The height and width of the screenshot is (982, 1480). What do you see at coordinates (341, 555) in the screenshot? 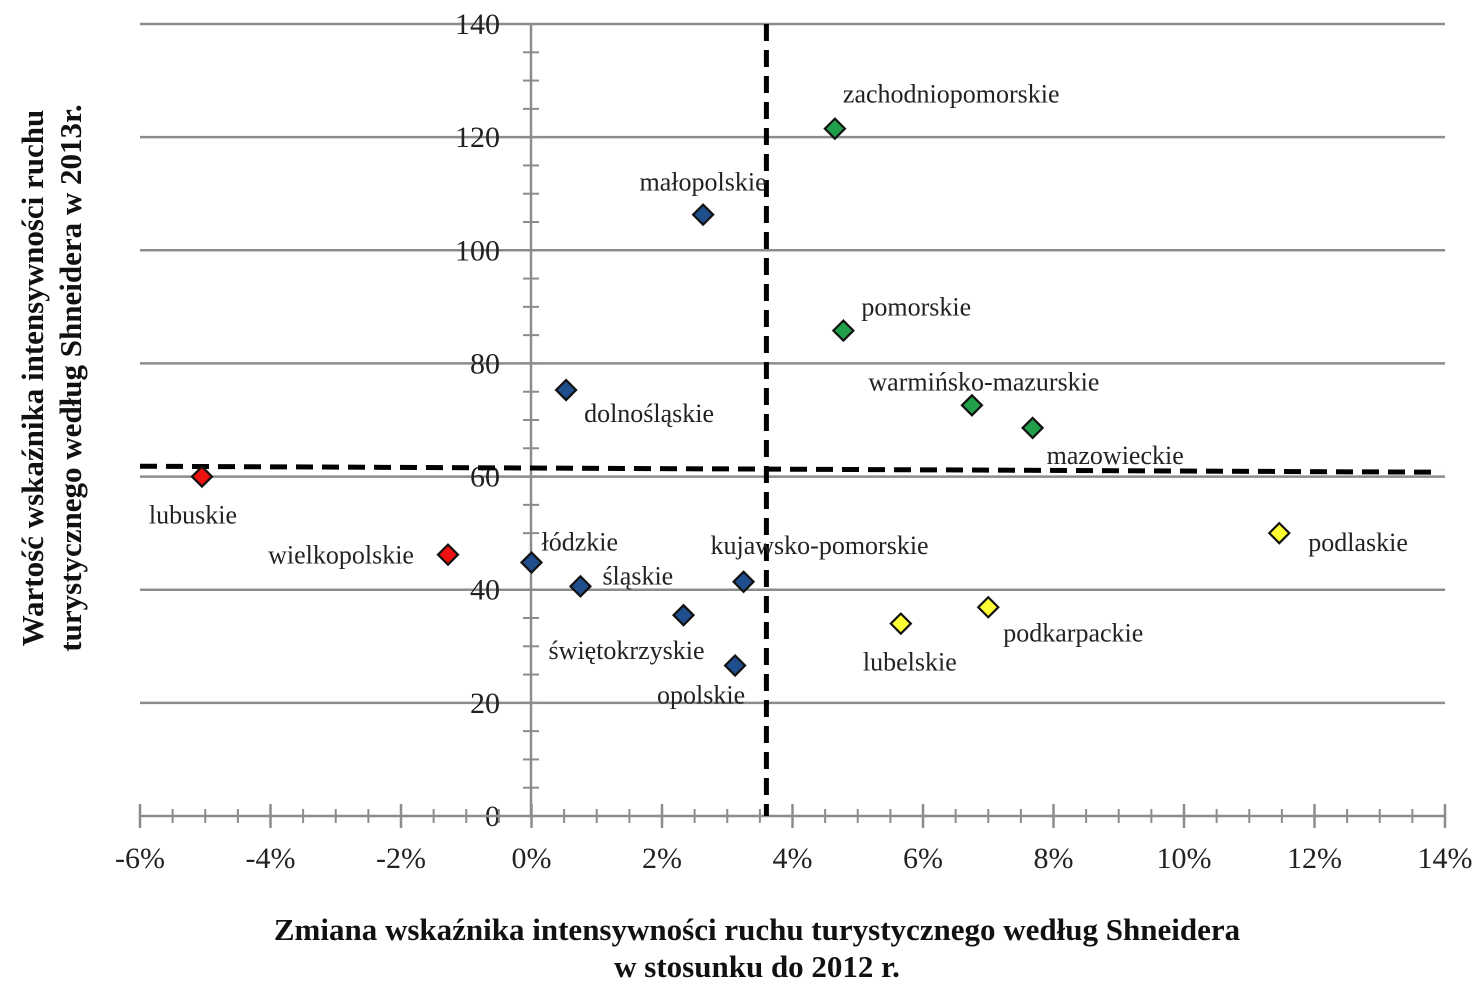
I see `data-label: wielkopolskie` at bounding box center [341, 555].